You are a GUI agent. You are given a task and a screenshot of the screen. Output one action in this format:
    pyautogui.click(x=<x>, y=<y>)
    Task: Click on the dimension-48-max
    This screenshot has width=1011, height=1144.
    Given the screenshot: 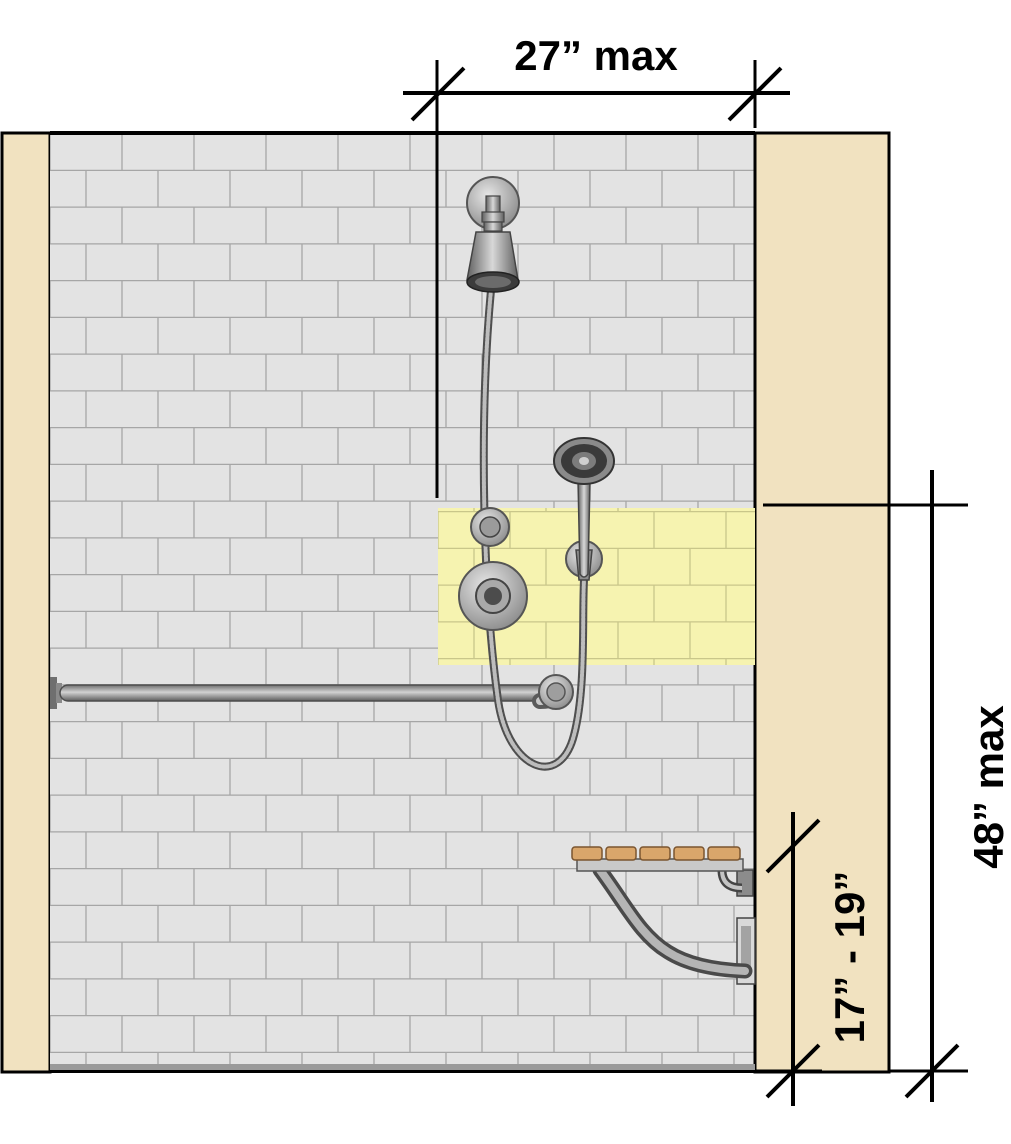 What is the action you would take?
    pyautogui.click(x=865, y=786)
    